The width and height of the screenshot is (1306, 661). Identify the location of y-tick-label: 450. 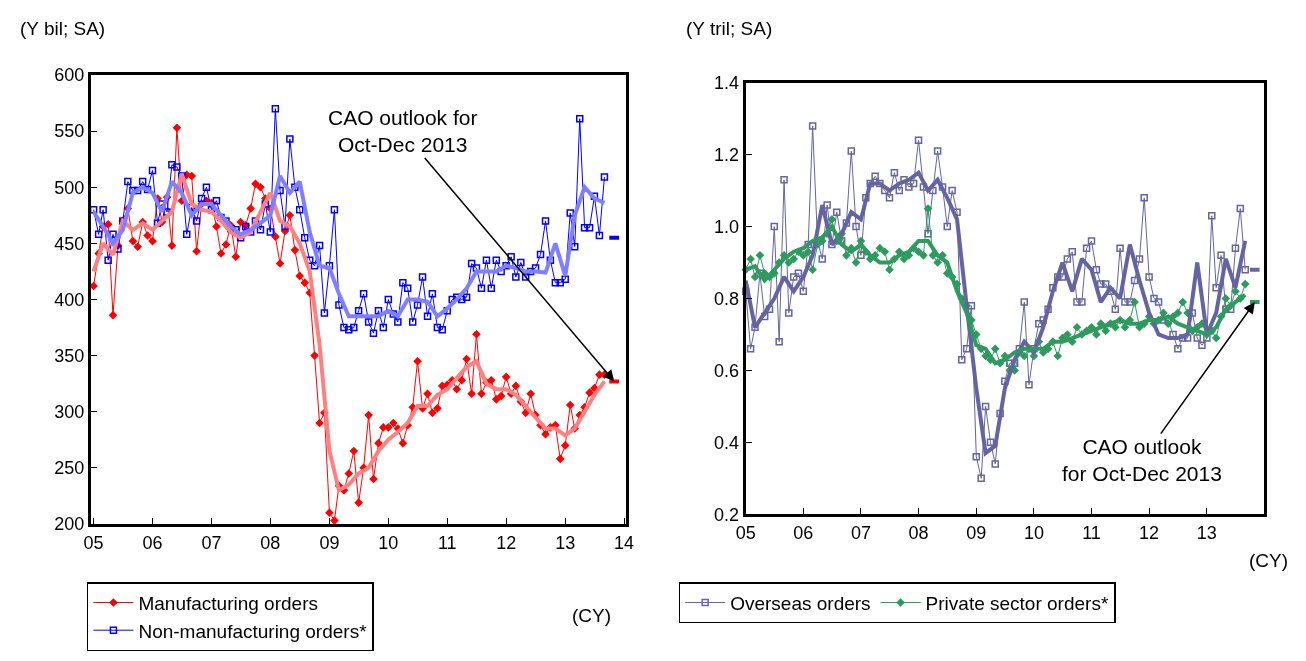
(69, 243).